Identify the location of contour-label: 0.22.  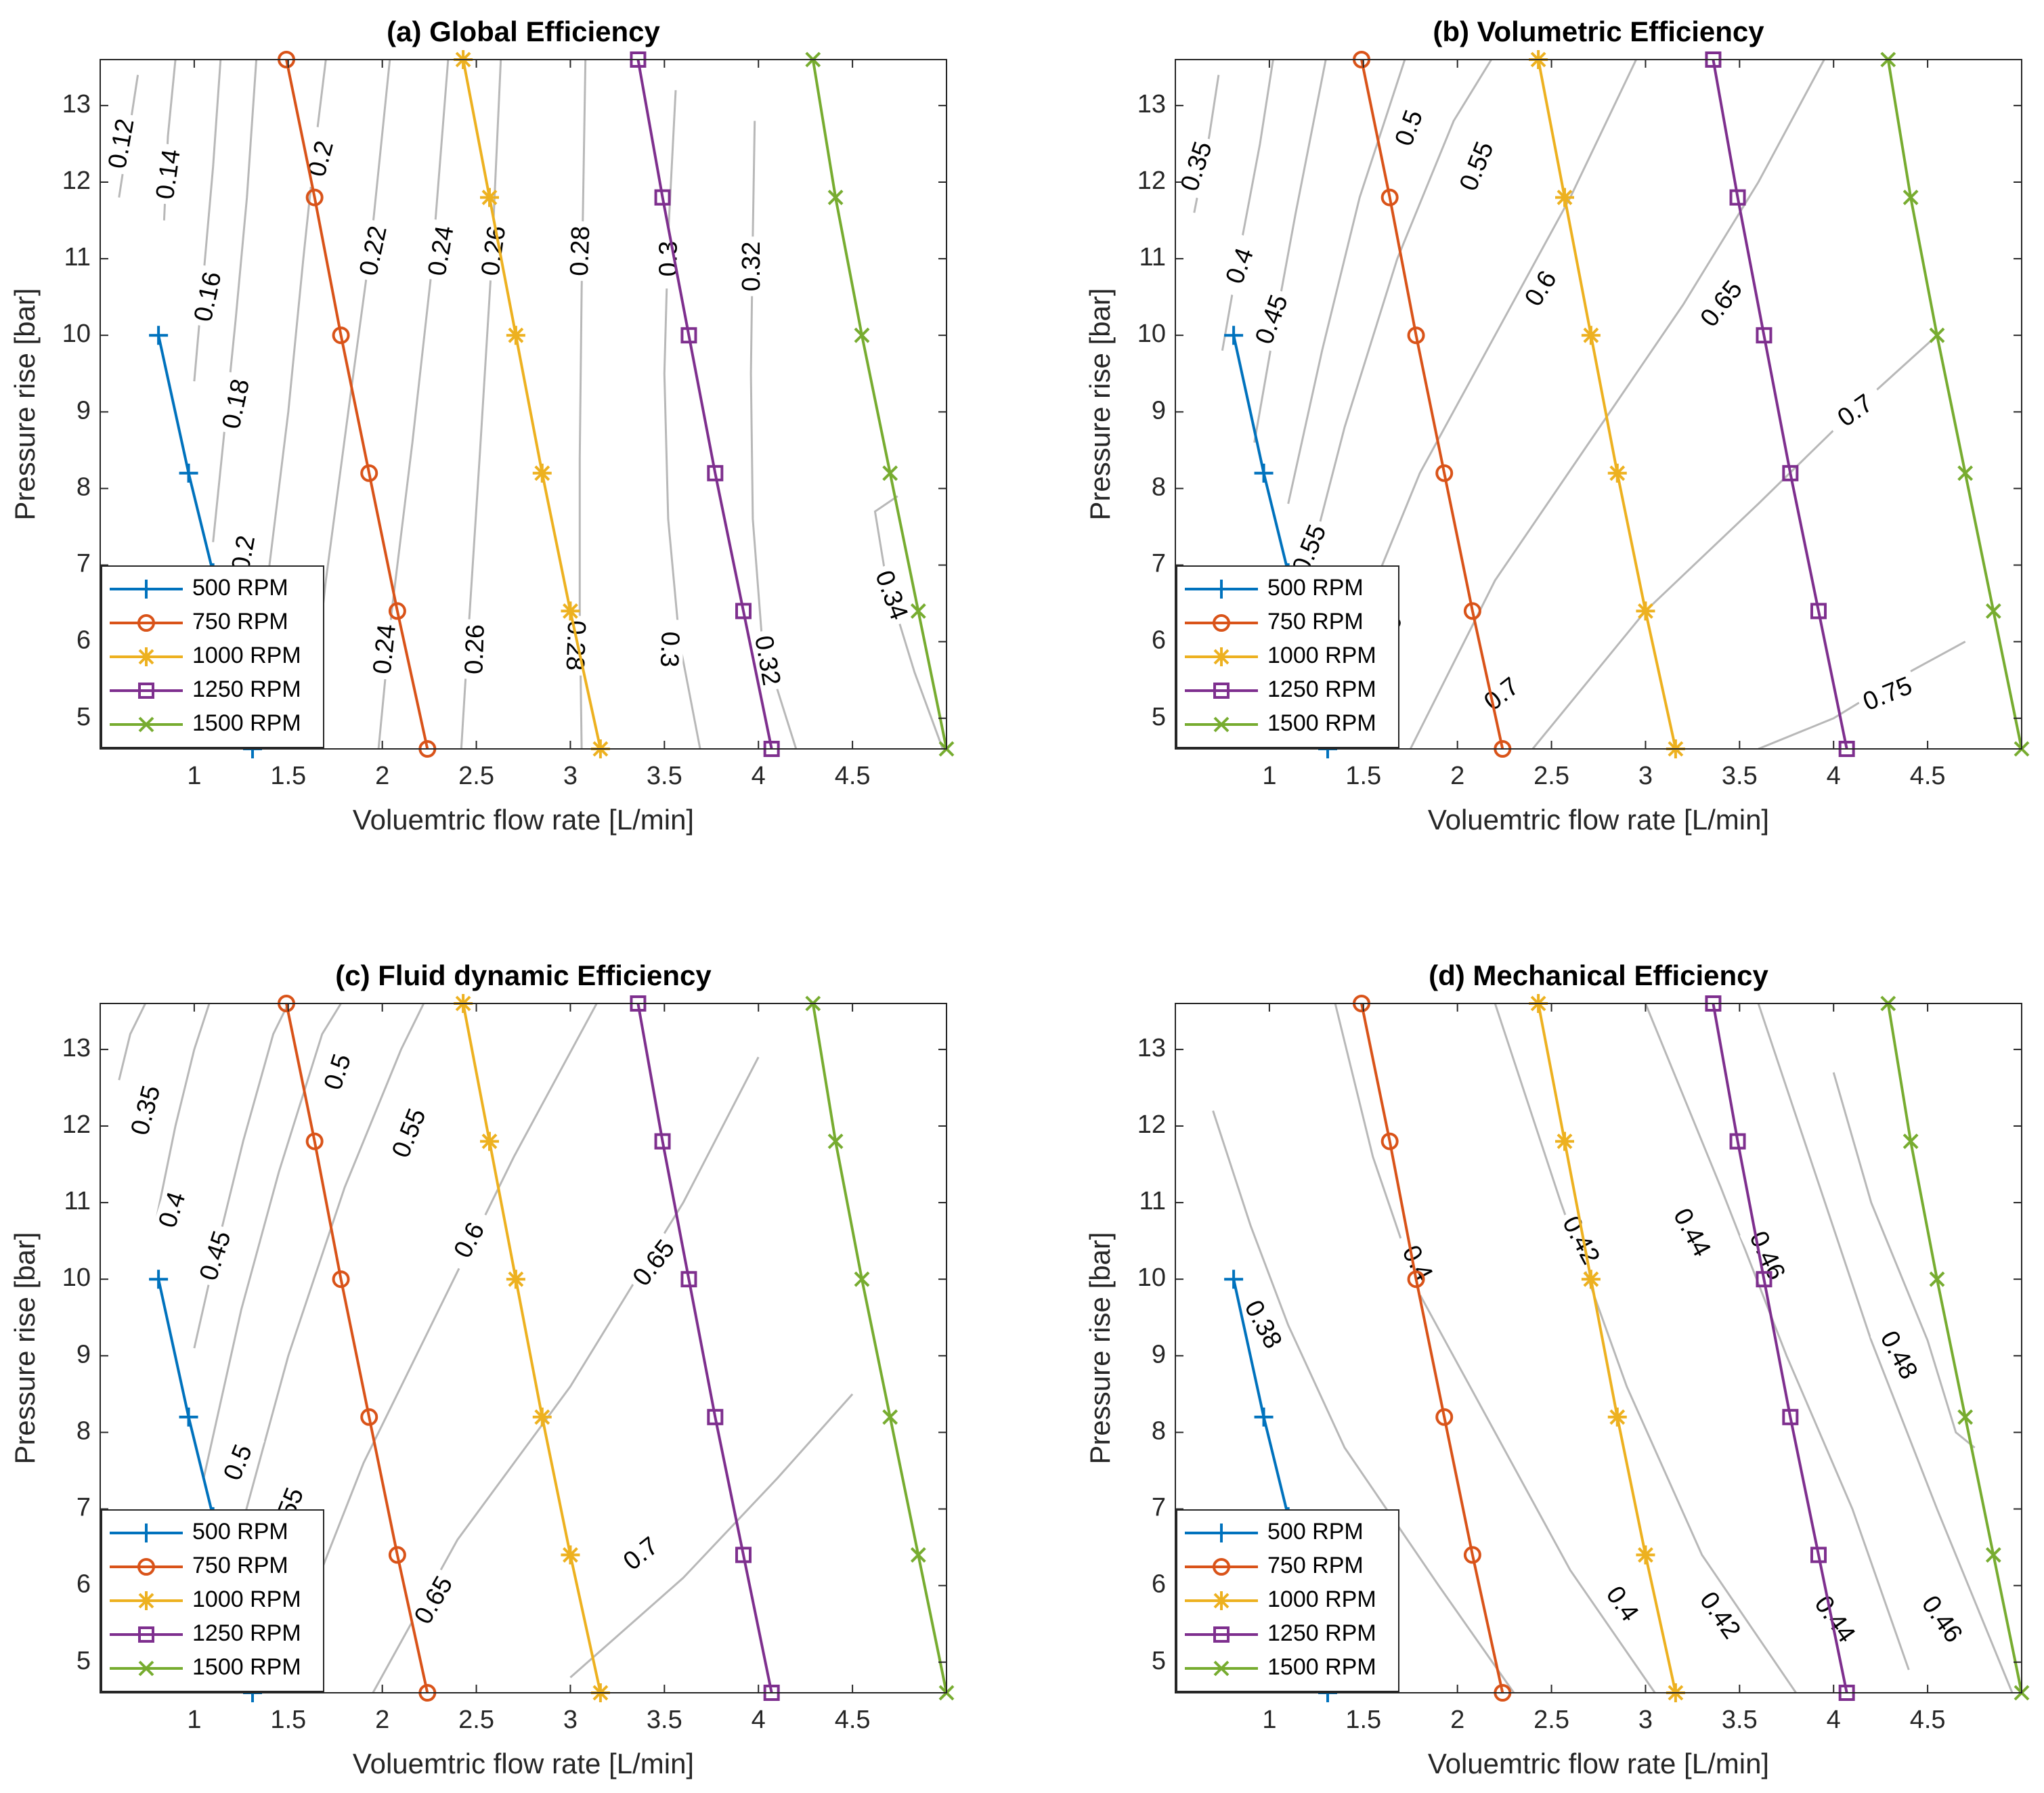
(373, 250).